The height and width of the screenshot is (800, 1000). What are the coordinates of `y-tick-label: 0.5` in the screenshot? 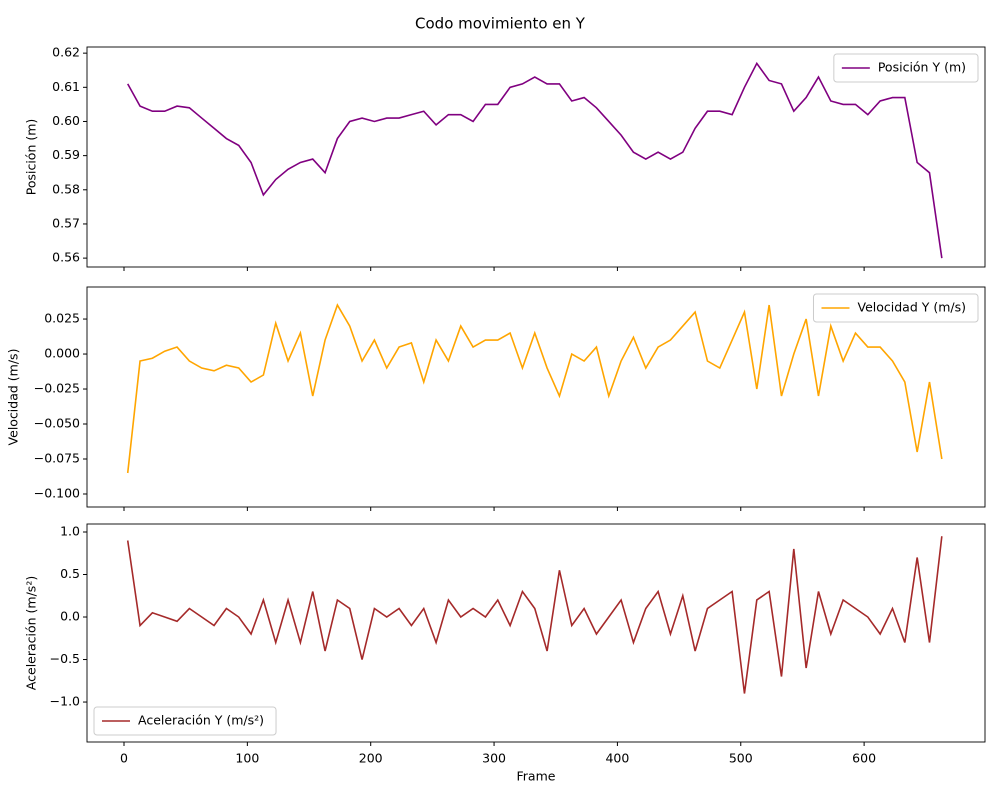 It's located at (70, 573).